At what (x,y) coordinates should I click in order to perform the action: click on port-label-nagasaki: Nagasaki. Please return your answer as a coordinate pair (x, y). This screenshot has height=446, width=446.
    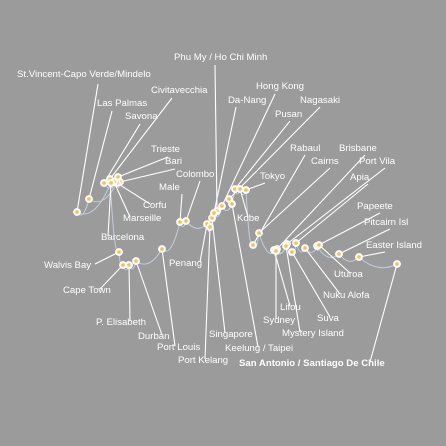
    Looking at the image, I should click on (320, 100).